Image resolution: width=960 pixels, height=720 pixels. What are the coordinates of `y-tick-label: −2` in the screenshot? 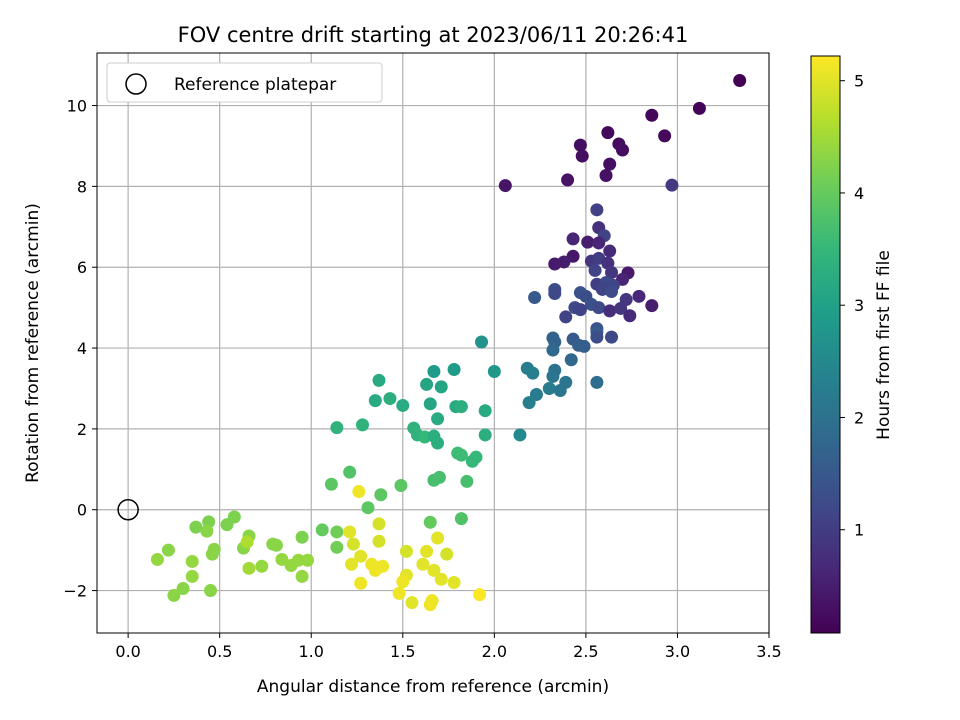 It's located at (75, 591).